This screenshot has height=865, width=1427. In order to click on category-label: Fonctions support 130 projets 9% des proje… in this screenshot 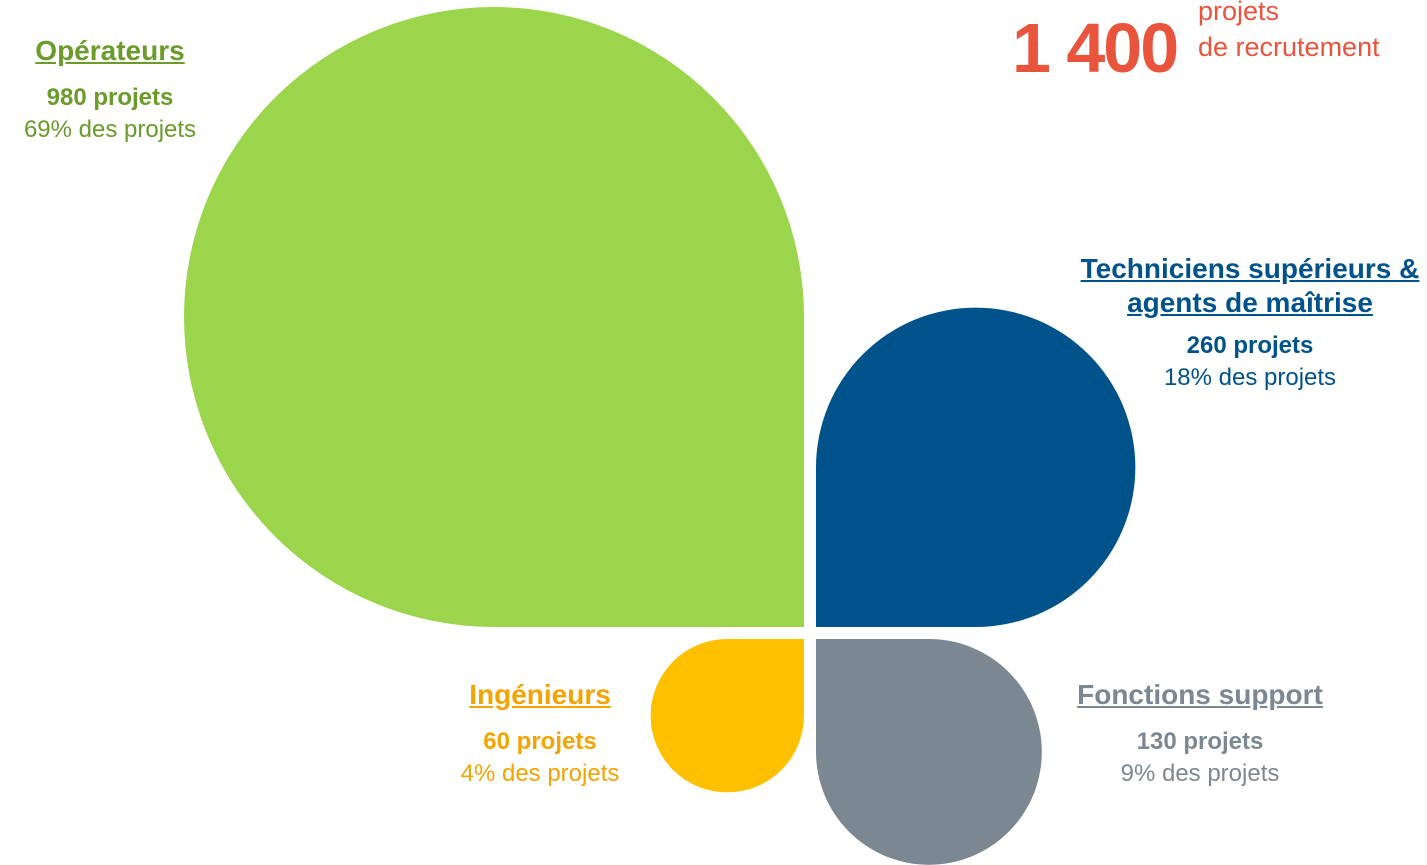, I will do `click(1200, 732)`.